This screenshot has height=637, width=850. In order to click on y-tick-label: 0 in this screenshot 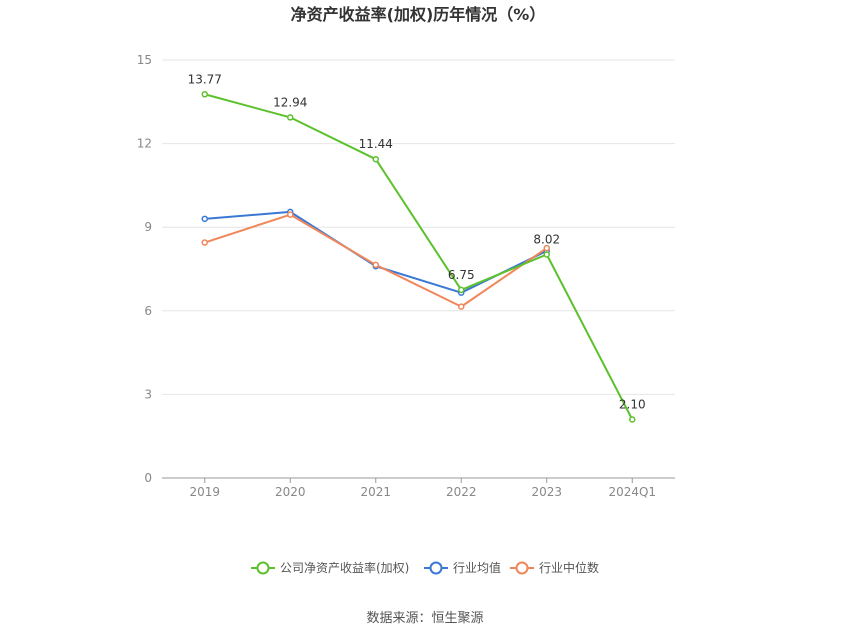, I will do `click(148, 478)`.